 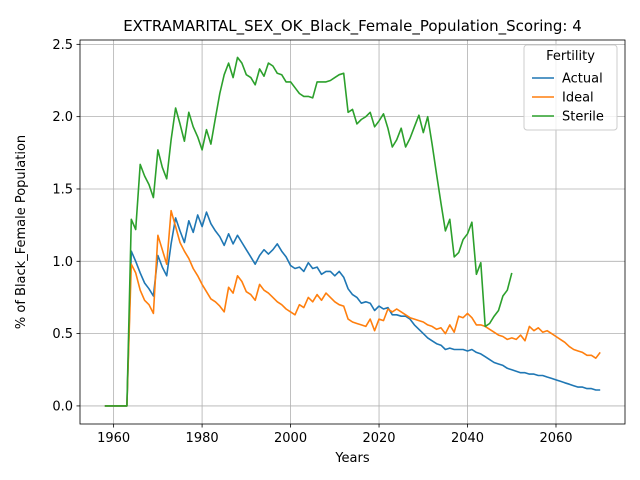 I want to click on legend-title: Fertility, so click(x=570, y=56).